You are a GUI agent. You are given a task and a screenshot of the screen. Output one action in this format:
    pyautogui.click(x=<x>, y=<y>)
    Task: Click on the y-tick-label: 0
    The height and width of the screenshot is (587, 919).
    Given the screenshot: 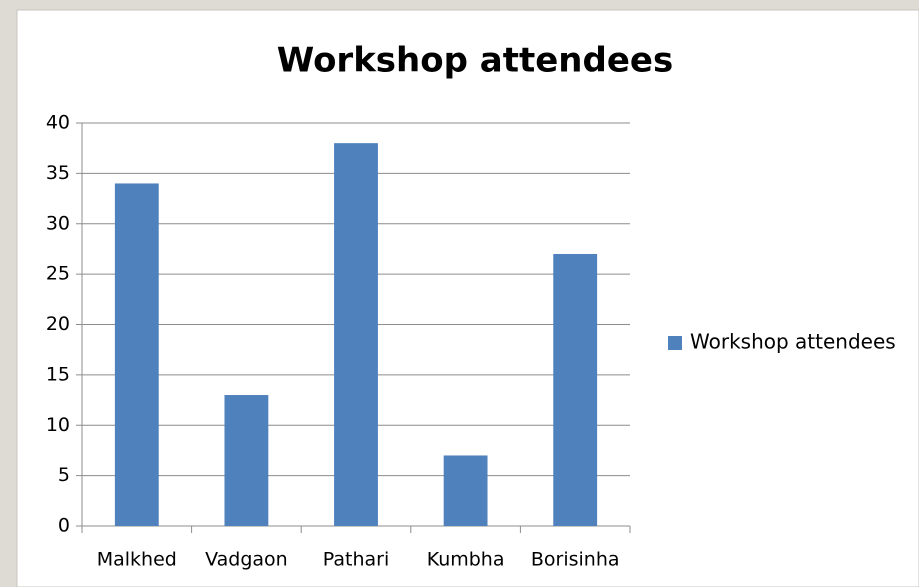 What is the action you would take?
    pyautogui.click(x=64, y=526)
    